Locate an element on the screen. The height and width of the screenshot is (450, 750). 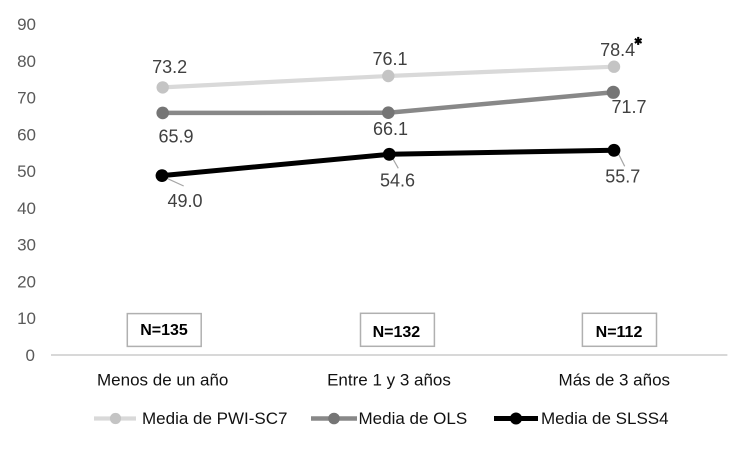
svg-text: 40 is located at coordinates (26, 208).